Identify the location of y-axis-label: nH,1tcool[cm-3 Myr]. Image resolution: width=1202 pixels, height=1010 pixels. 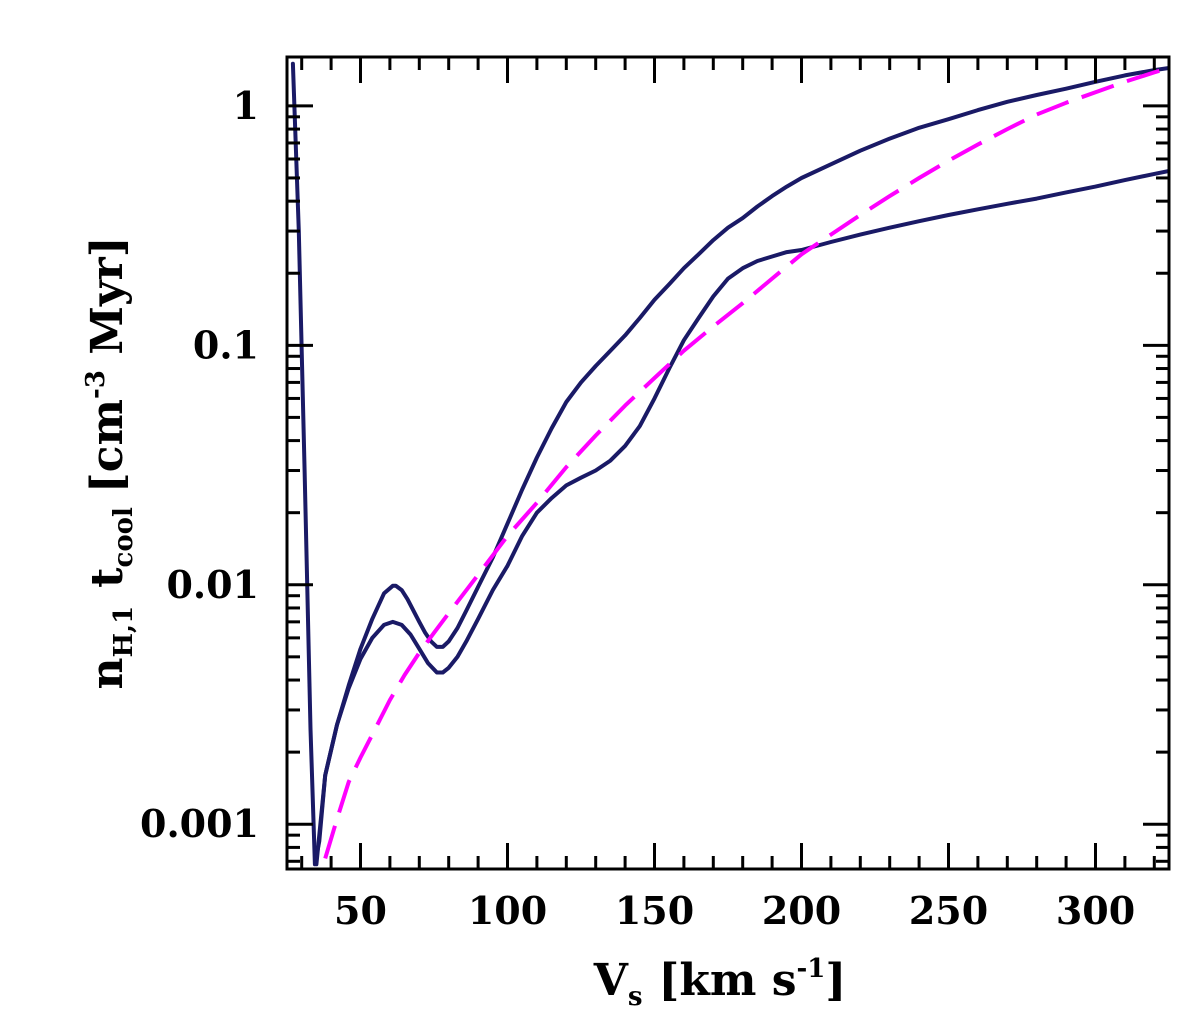
(110, 462).